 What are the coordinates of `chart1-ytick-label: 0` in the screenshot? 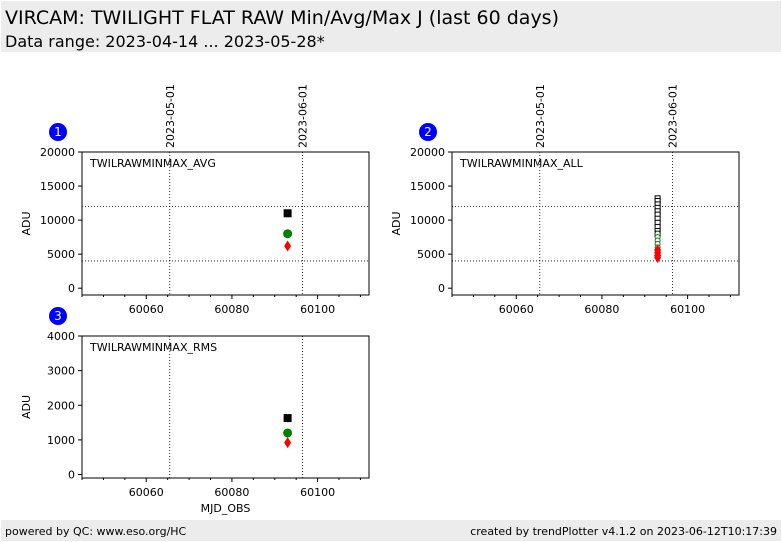 It's located at (71, 288).